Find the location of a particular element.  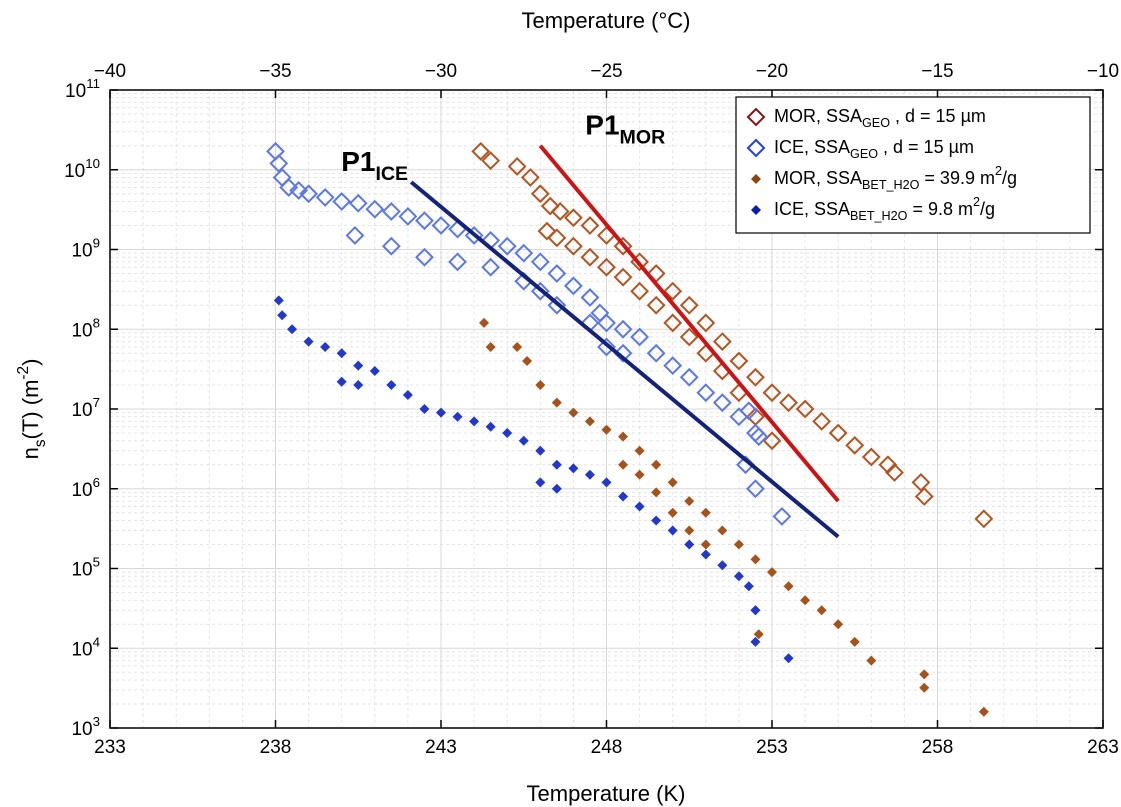

y-tick-label: 10¹¹ is located at coordinates (82, 89).